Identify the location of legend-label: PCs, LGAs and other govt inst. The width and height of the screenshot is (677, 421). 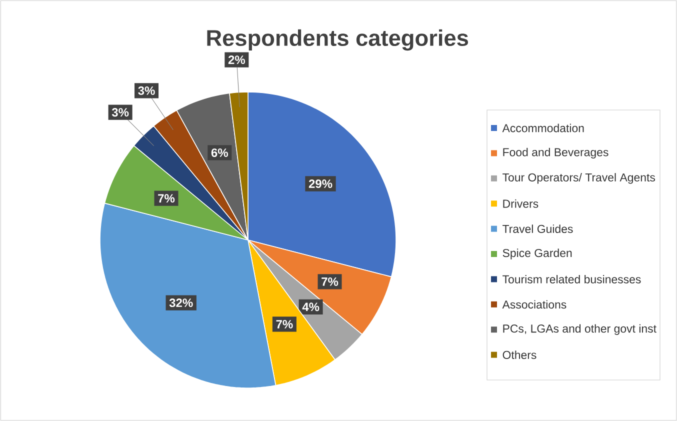
(579, 329).